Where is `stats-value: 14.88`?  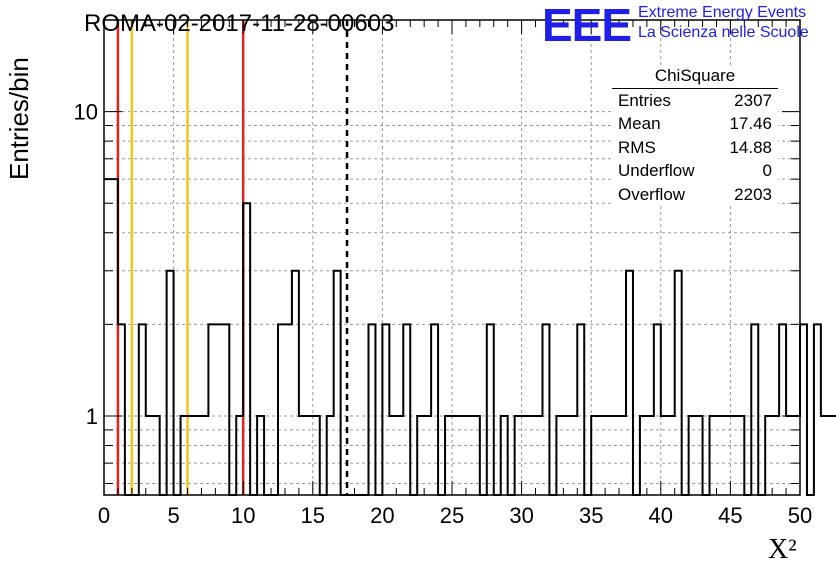 stats-value: 14.88 is located at coordinates (750, 147).